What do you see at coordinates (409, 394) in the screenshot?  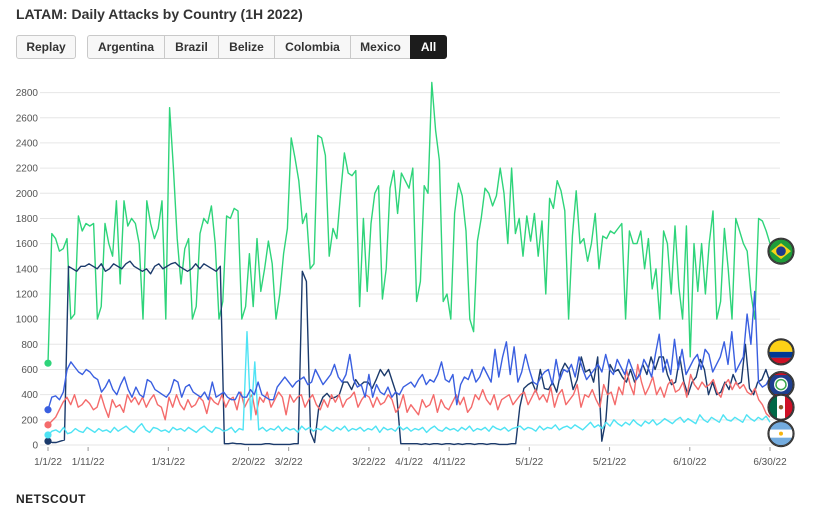 I see `series-line-mexico` at bounding box center [409, 394].